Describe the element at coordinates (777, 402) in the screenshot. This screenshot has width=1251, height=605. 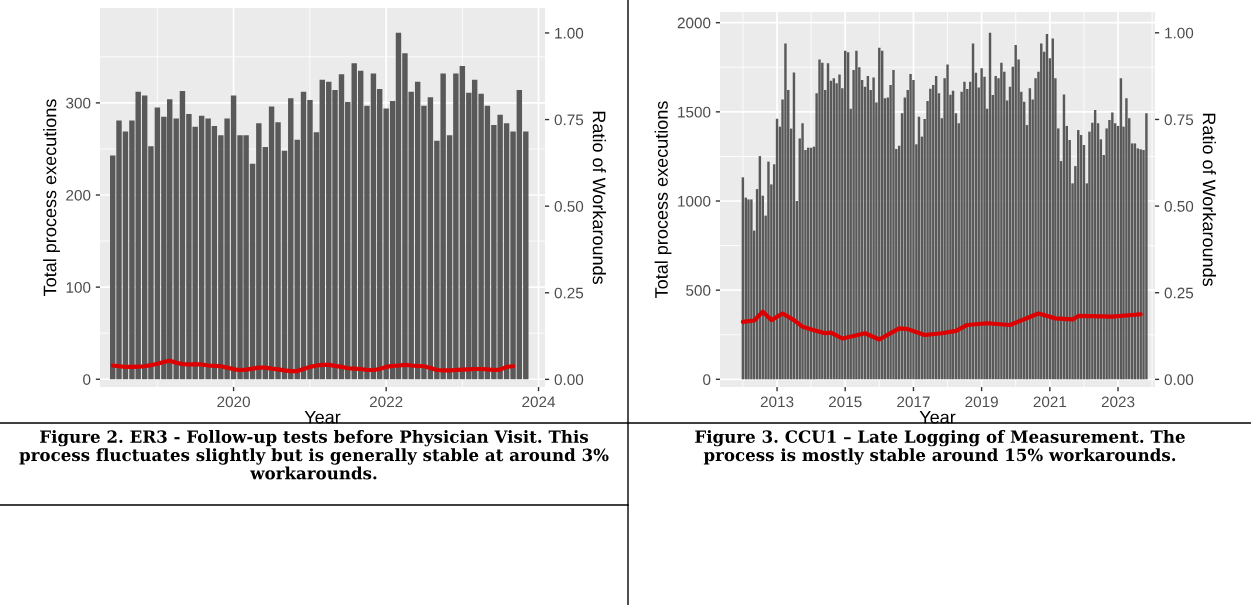
I see `x-tick-label: 2013` at that location.